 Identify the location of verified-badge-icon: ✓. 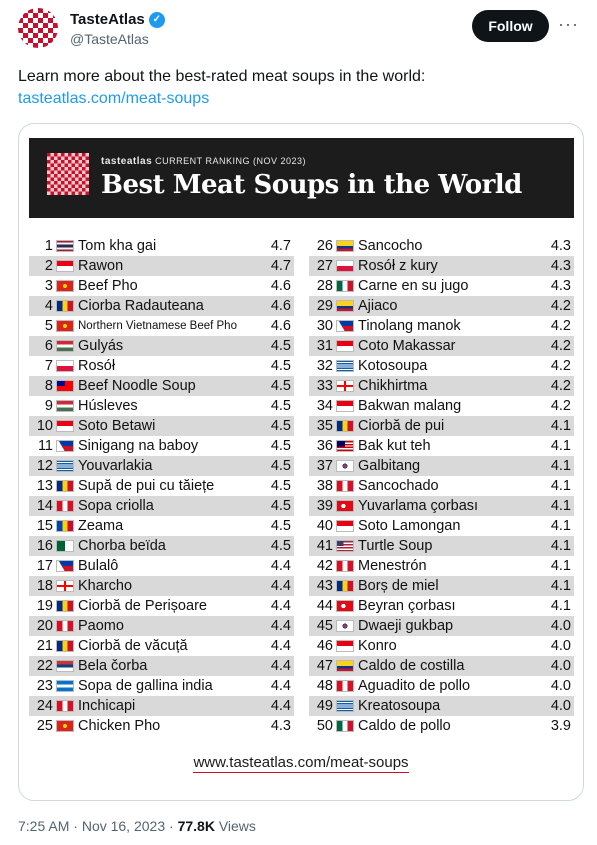
(156, 19).